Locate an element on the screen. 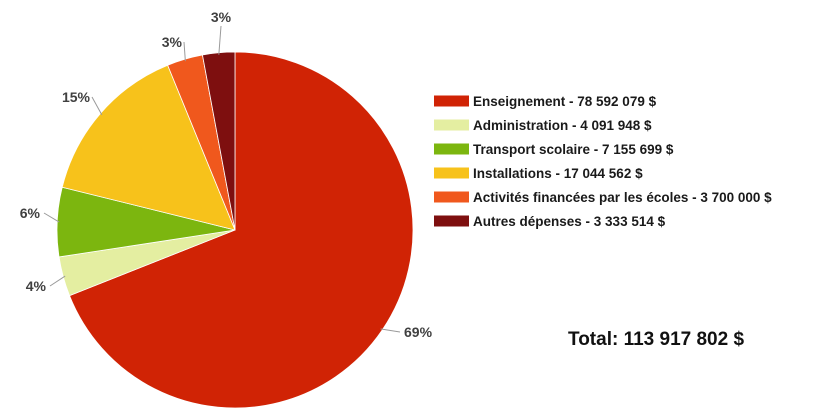 The height and width of the screenshot is (408, 835). legend-label-4: Installations - 17 044 562 $ is located at coordinates (558, 173).